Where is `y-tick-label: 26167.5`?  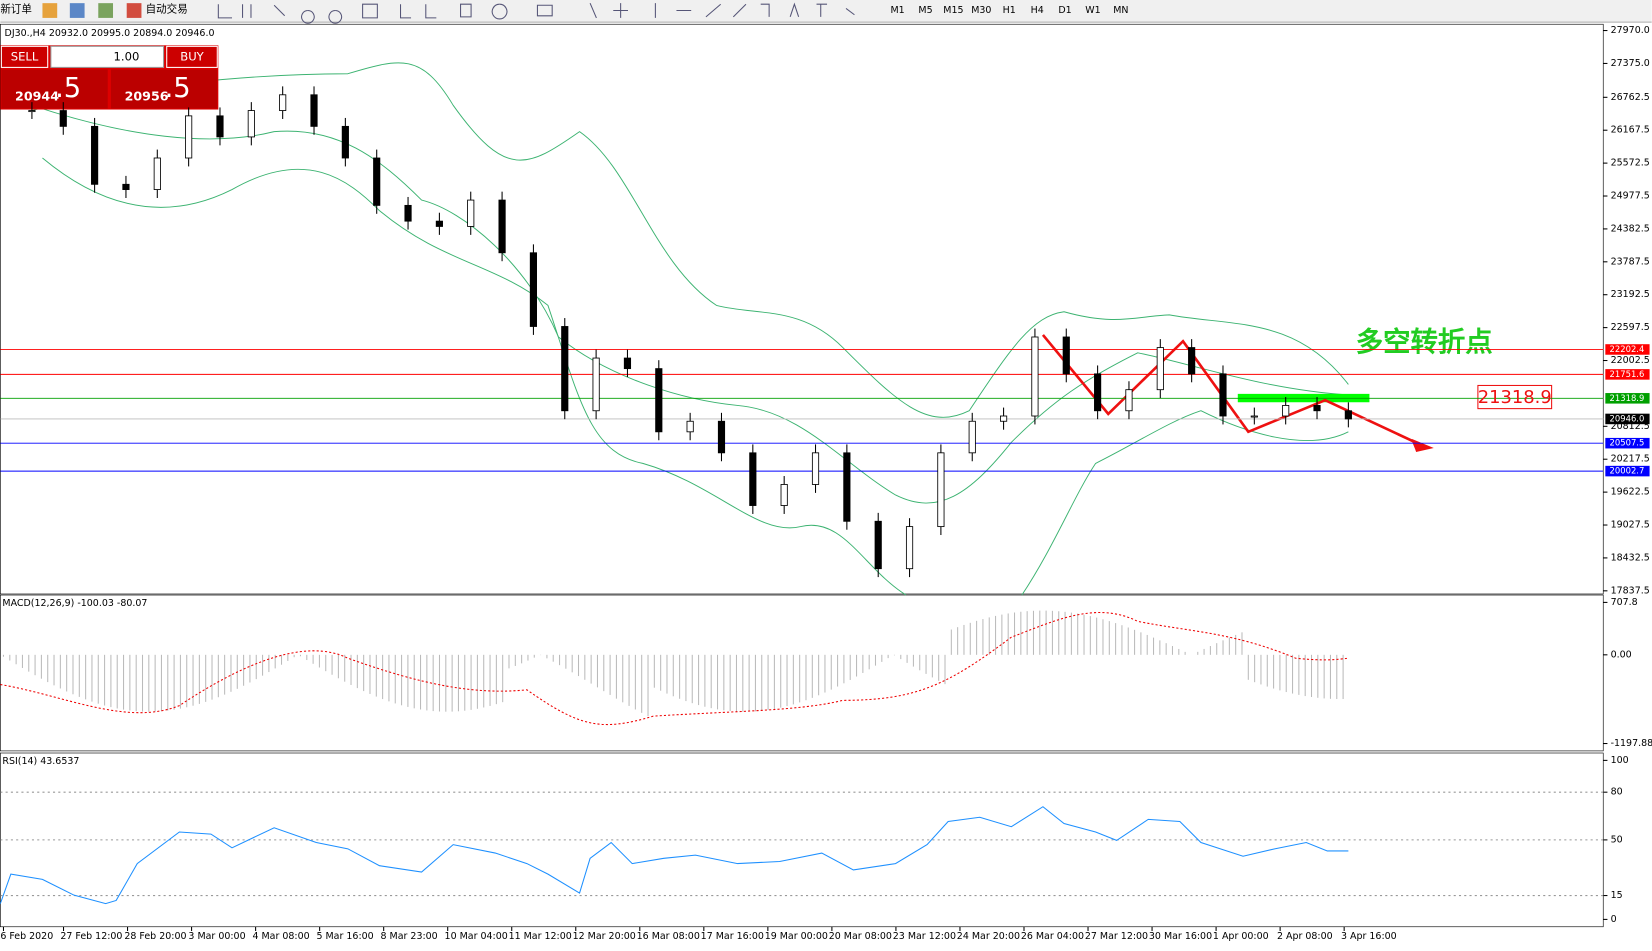
y-tick-label: 26167.5 is located at coordinates (1630, 130).